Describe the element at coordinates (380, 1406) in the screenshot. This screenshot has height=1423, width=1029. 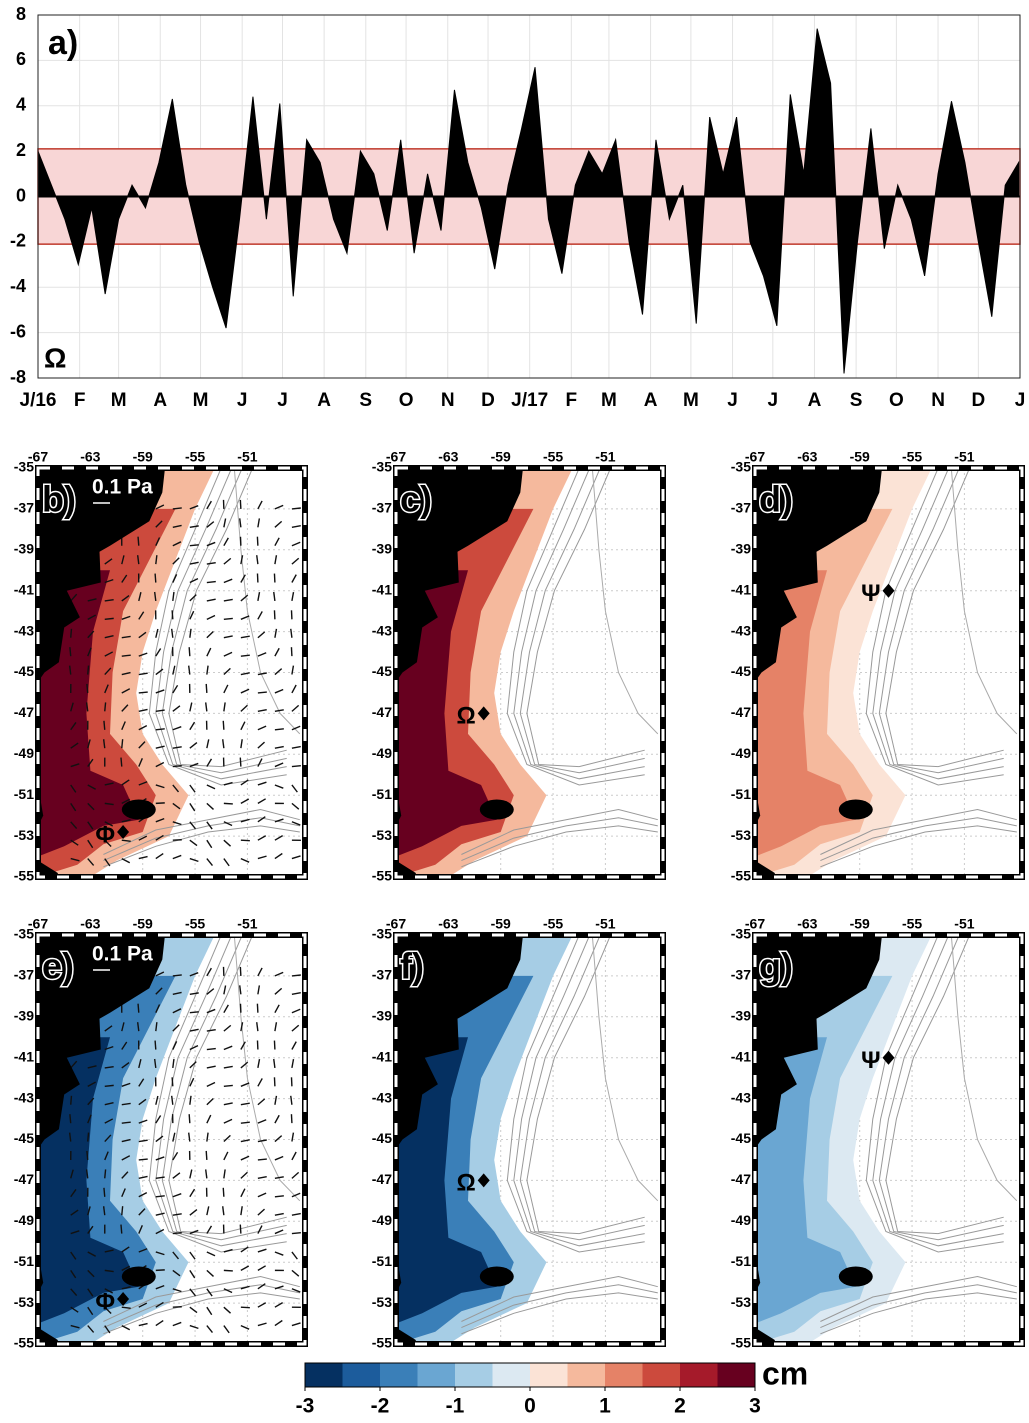
I see `colorbar-tick-label: -2` at that location.